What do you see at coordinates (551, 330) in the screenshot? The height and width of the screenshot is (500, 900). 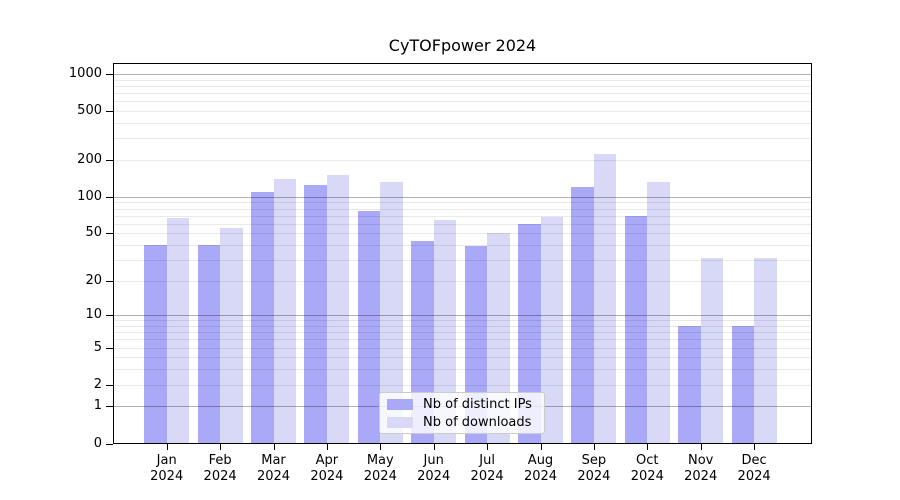 I see `bar-downloads-aug` at bounding box center [551, 330].